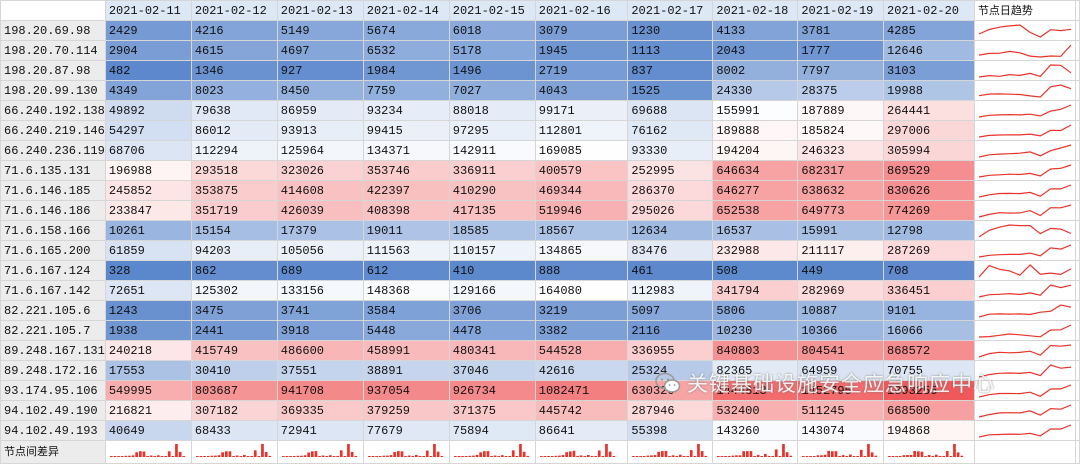 This screenshot has width=1080, height=464. I want to click on value-cell: 99415, so click(406, 130).